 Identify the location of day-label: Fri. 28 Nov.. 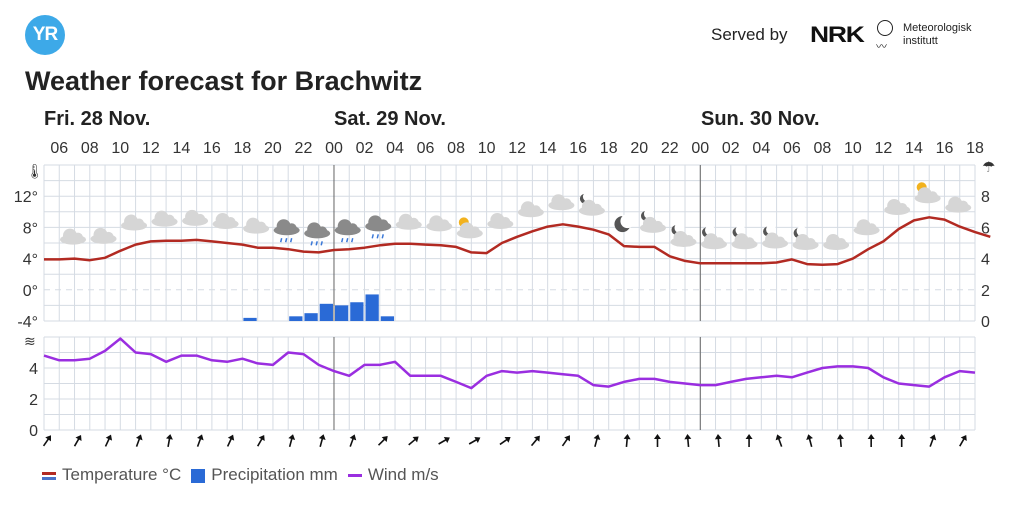
(97, 119).